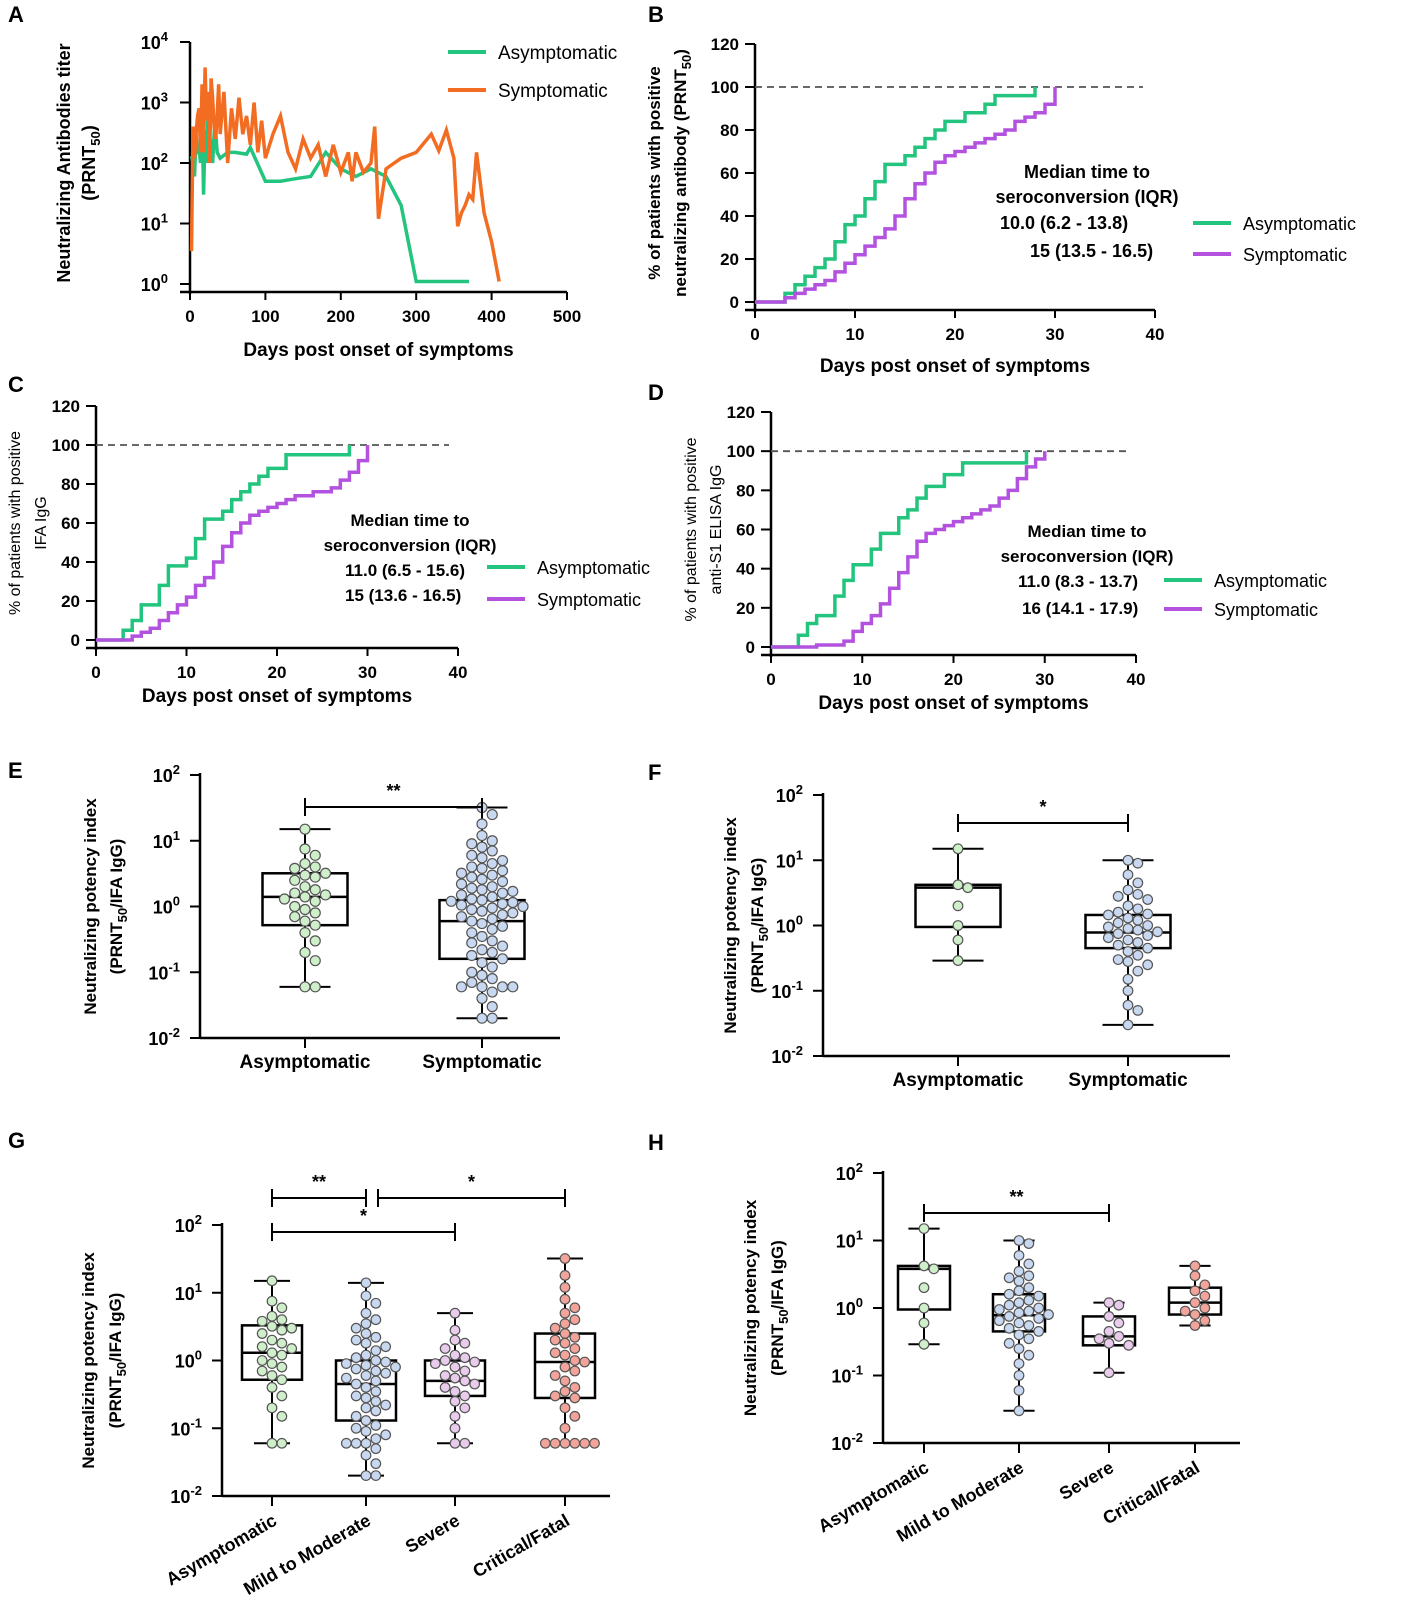  Describe the element at coordinates (777, 1274) in the screenshot. I see `y-label-tail: /IFA IgG)` at that location.